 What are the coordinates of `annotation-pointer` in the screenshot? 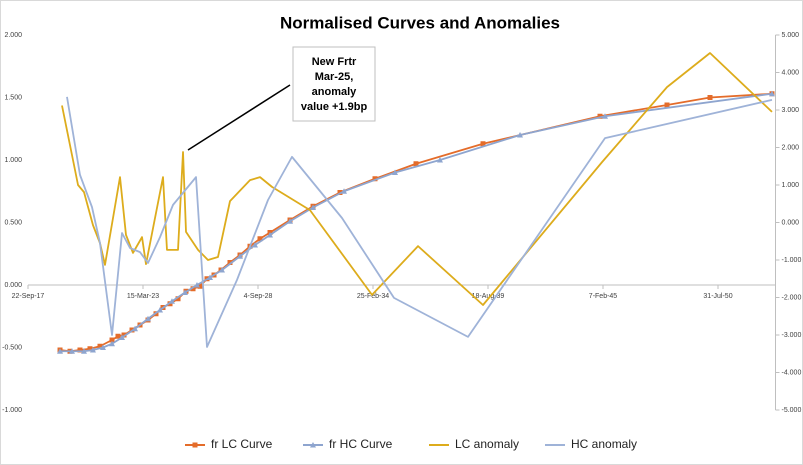 It's located at (239, 117).